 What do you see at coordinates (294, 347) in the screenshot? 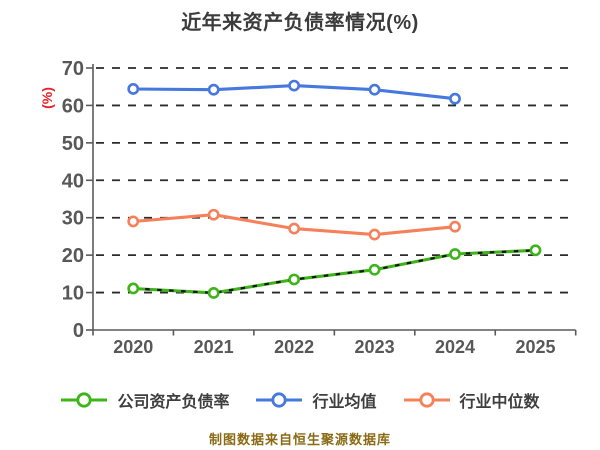
I see `x-tick-label-2022: 2022` at bounding box center [294, 347].